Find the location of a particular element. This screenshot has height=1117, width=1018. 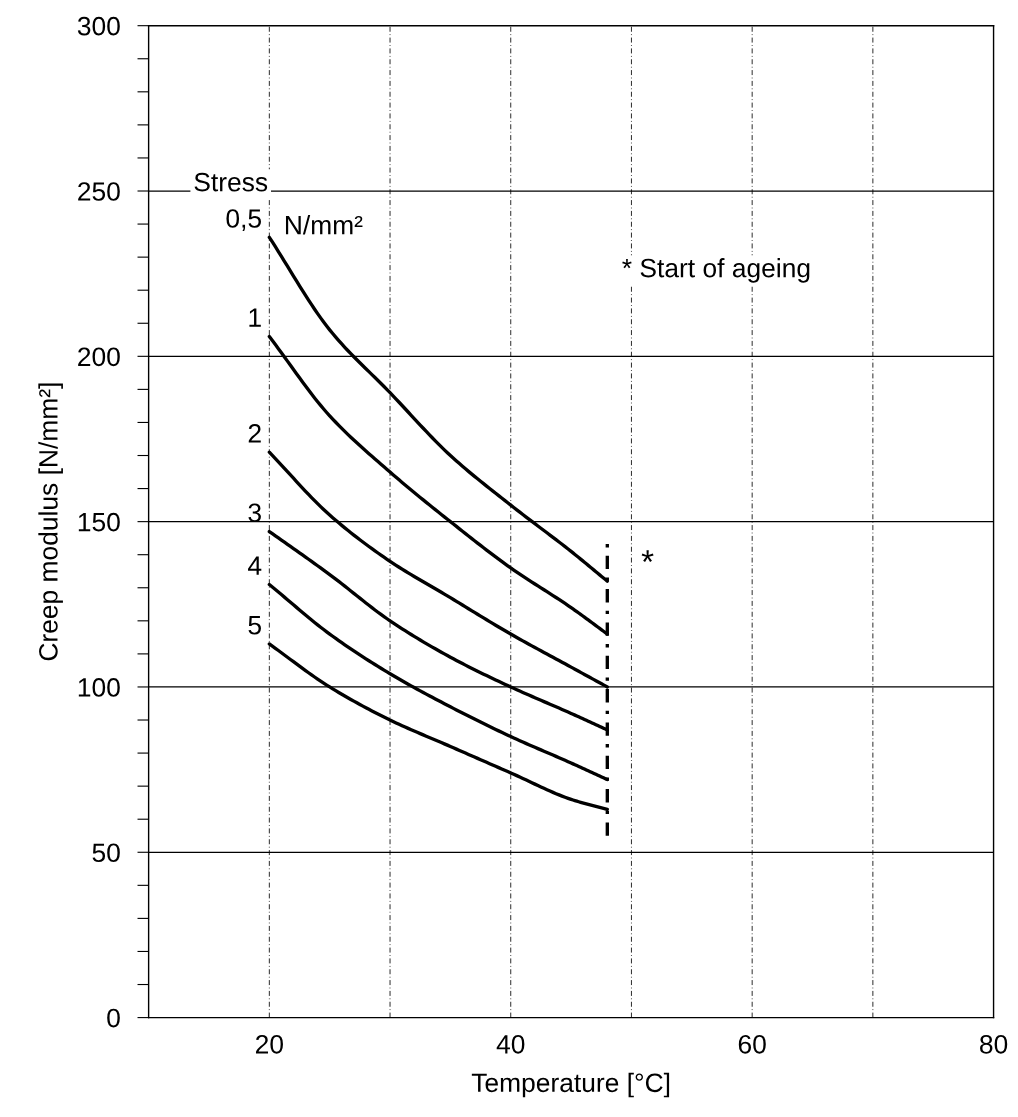

series-label: 4 is located at coordinates (255, 565).